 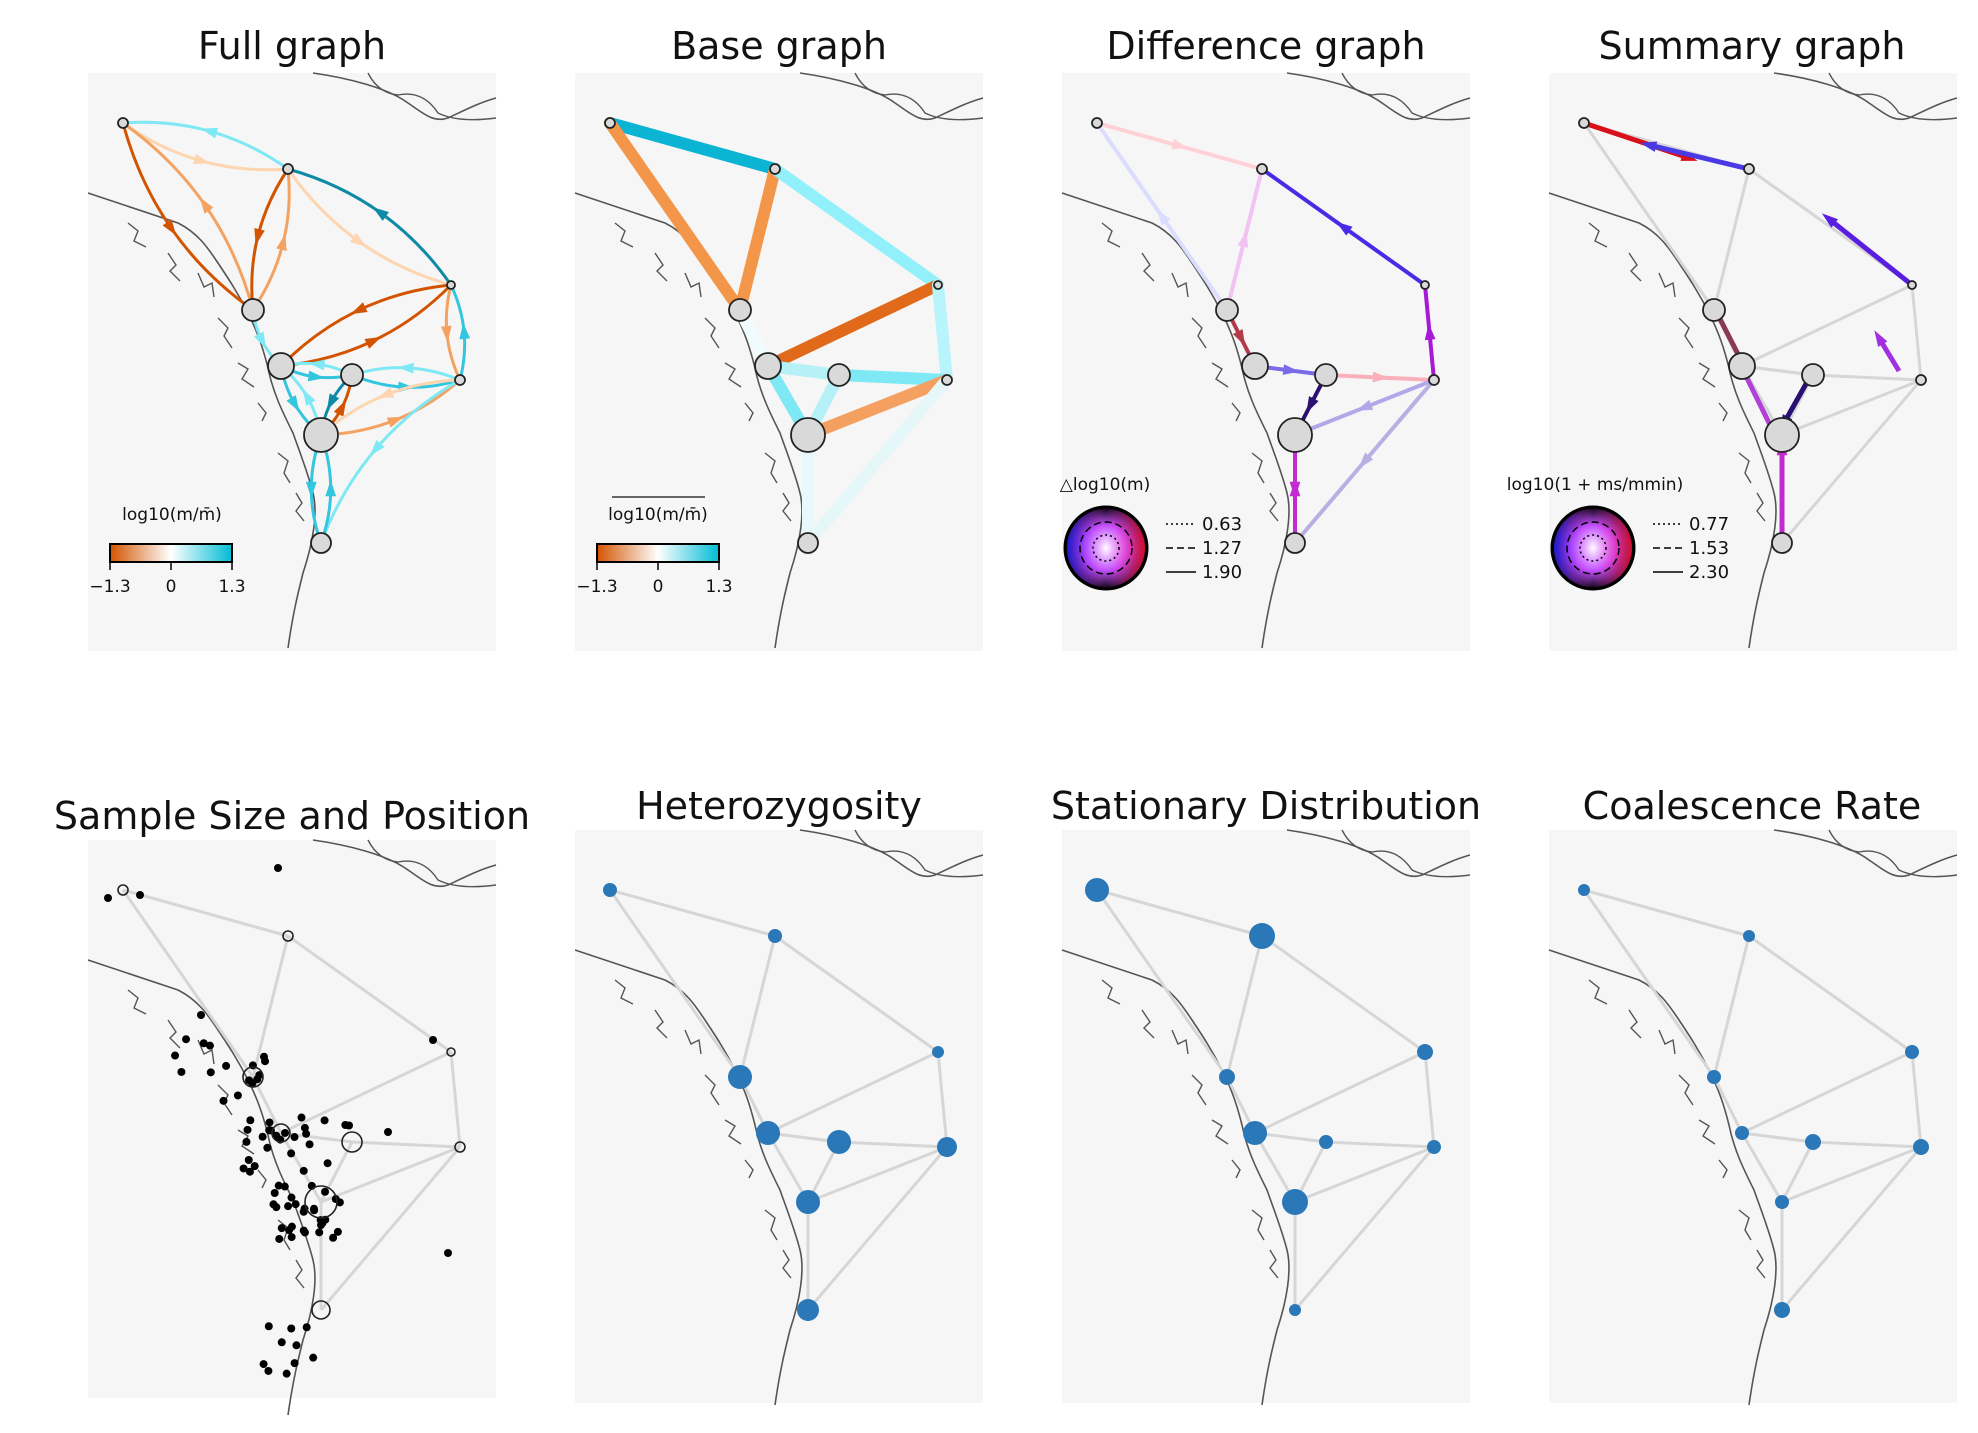 I want to click on panel-title-summary: Summary graph, so click(x=1752, y=46).